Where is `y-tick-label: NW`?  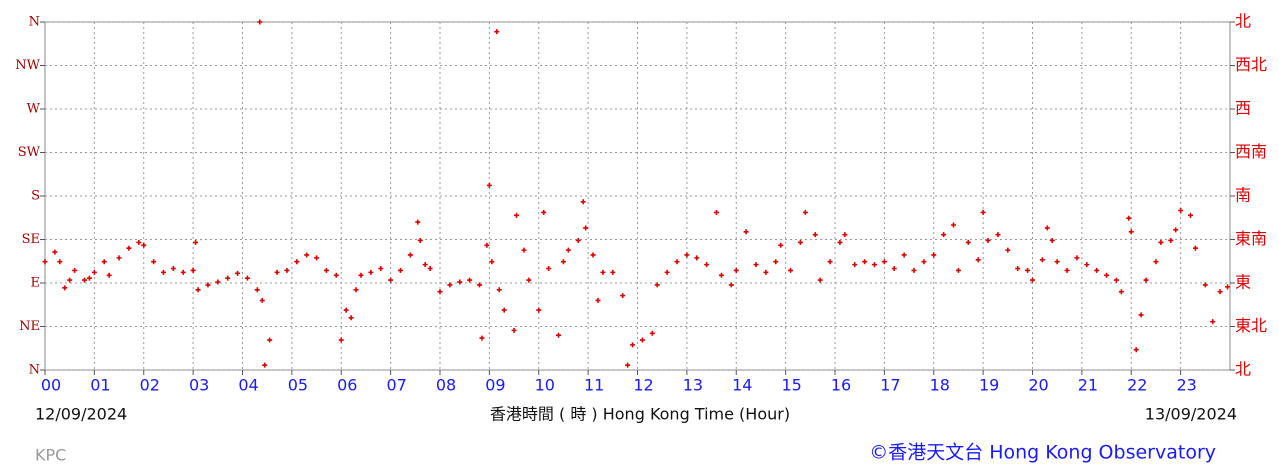
y-tick-label: NW is located at coordinates (27, 65).